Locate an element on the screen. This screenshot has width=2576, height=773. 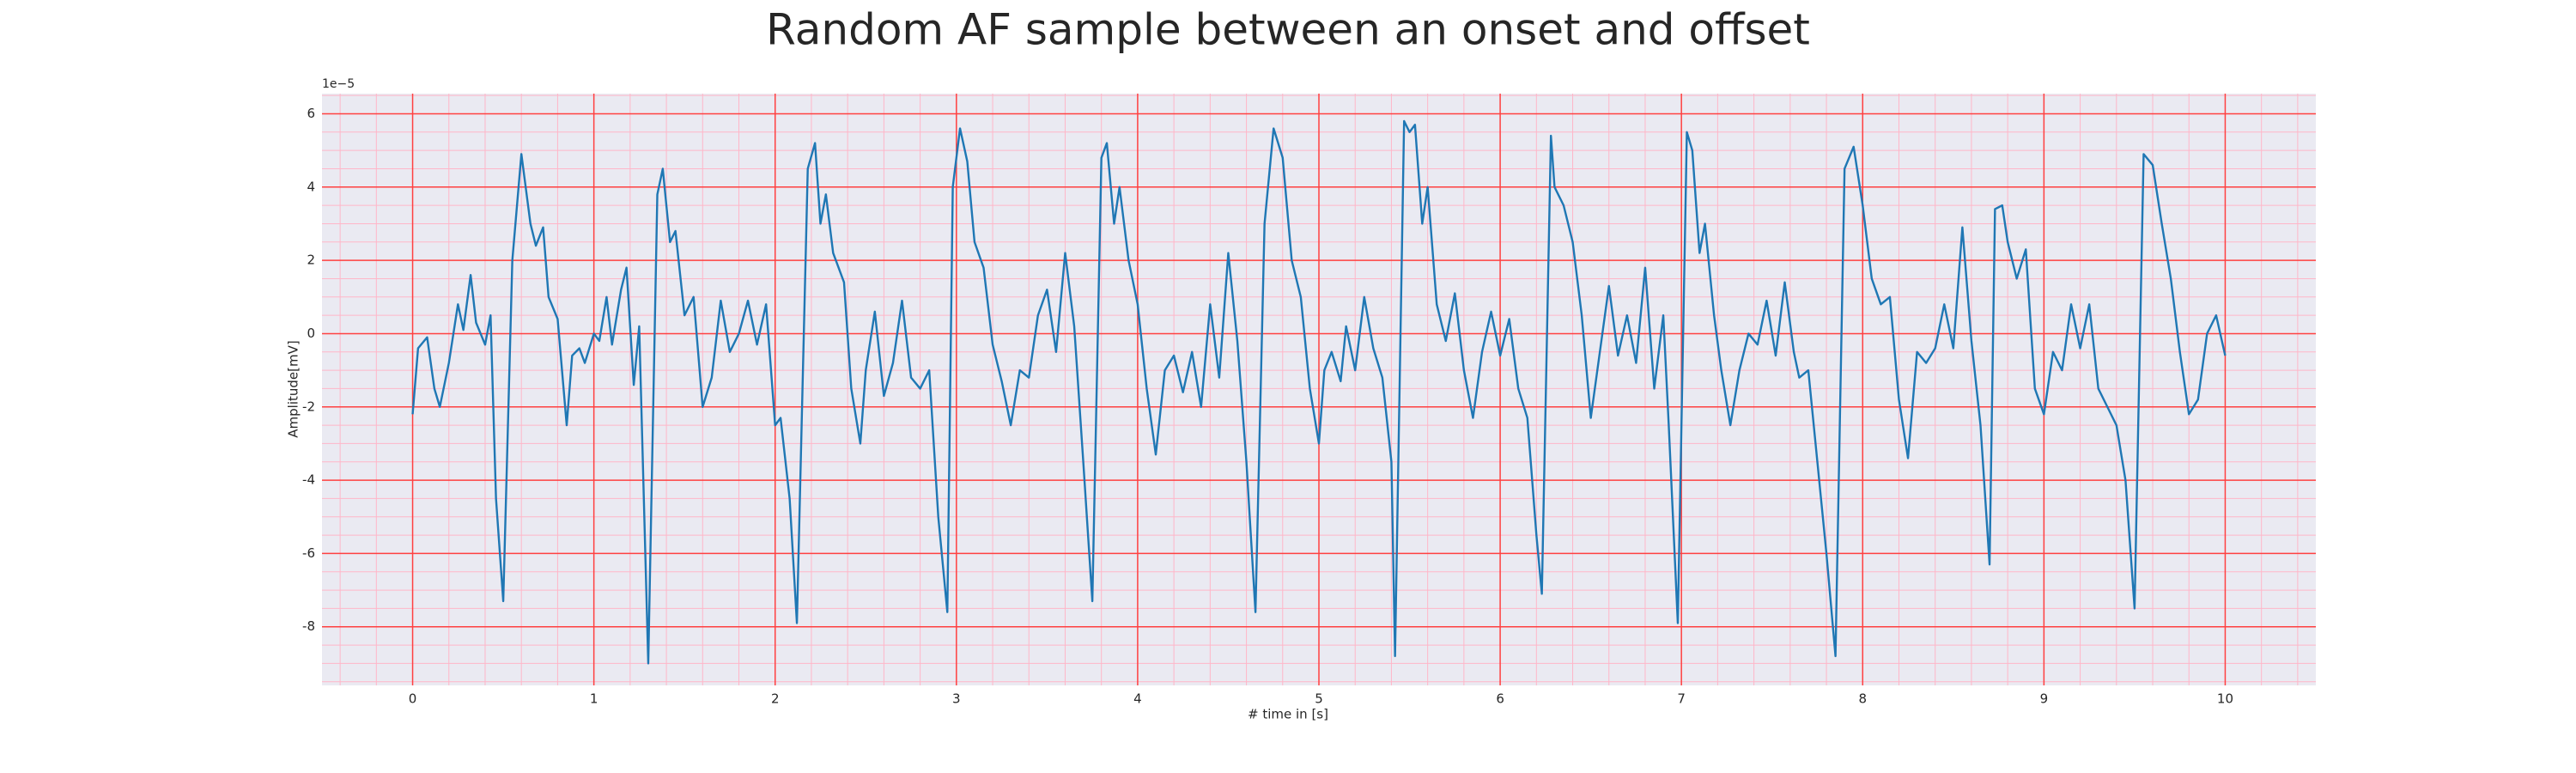
x-tick-label: 7 is located at coordinates (1682, 699).